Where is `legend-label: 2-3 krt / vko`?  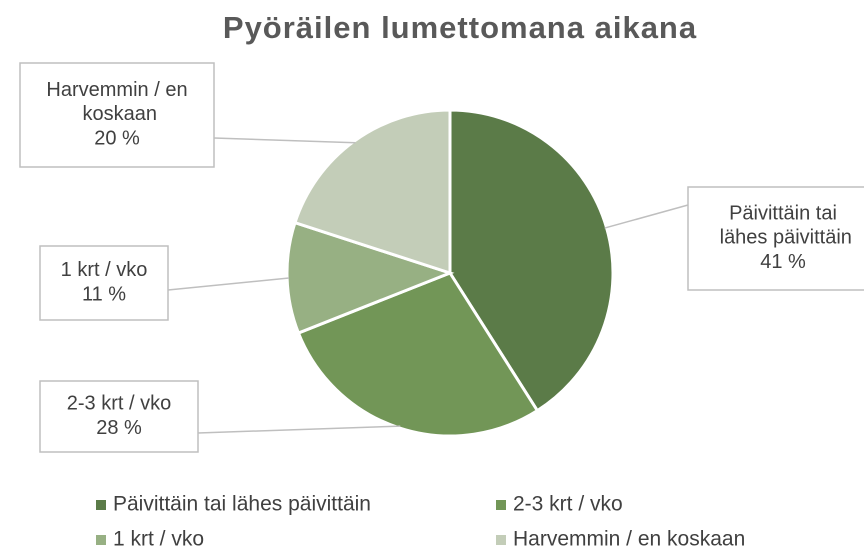 legend-label: 2-3 krt / vko is located at coordinates (568, 504).